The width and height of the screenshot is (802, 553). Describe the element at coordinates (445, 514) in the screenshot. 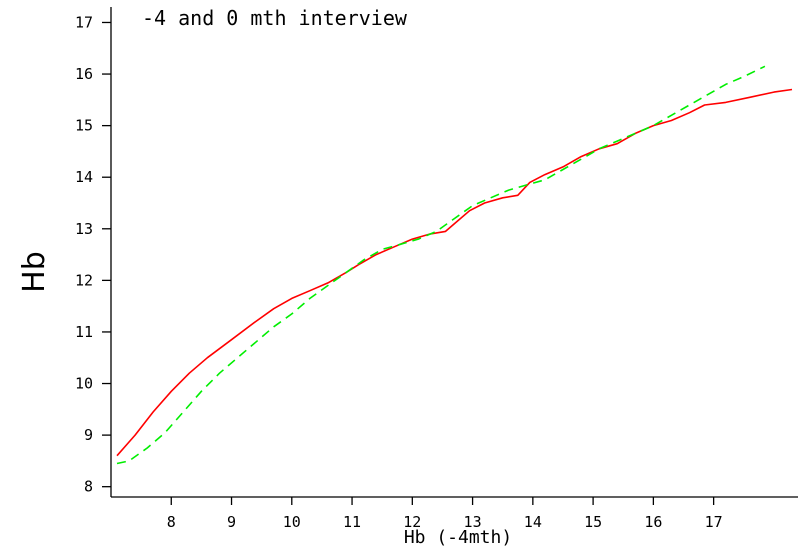

I see `x-ticks: 8 9 10 11 12 13 14 15 16 17` at that location.